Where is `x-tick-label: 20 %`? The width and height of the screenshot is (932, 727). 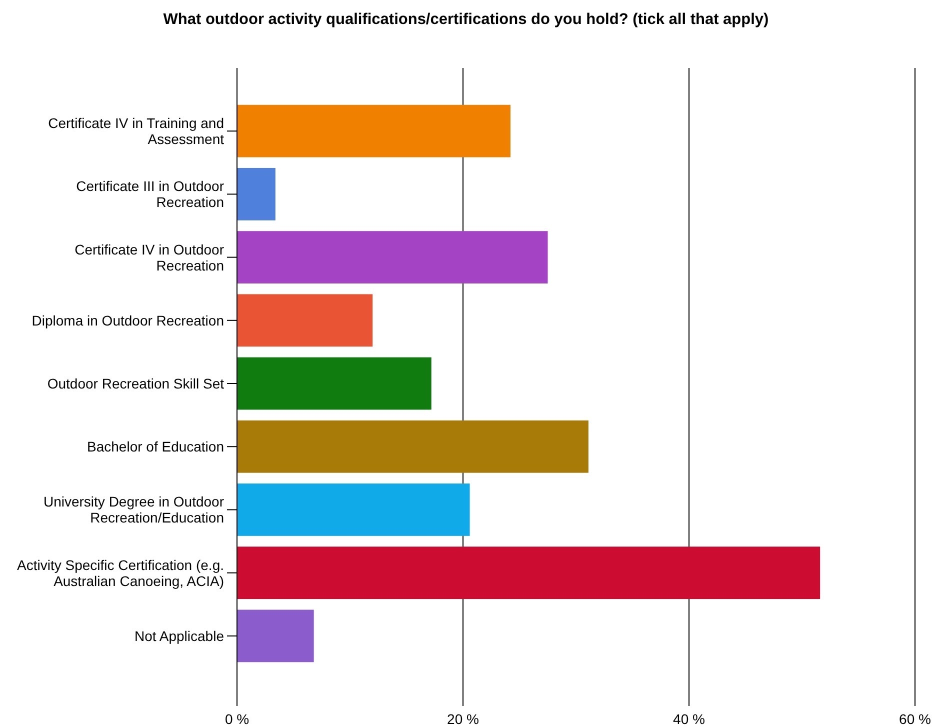 x-tick-label: 20 % is located at coordinates (463, 719).